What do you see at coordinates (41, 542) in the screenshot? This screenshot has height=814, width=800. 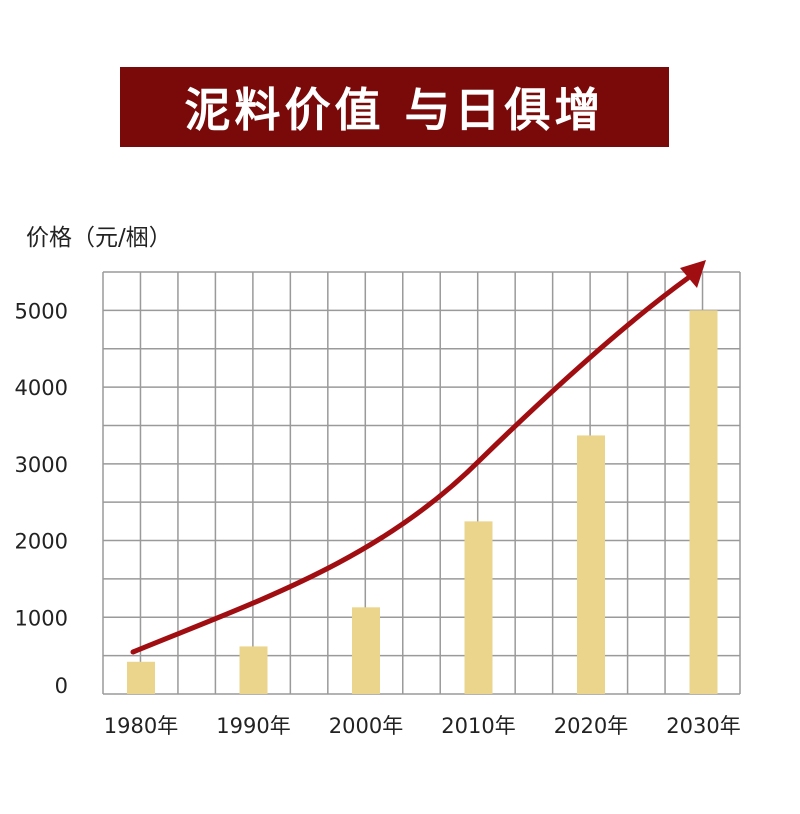 I see `y-tick-label: 2000` at bounding box center [41, 542].